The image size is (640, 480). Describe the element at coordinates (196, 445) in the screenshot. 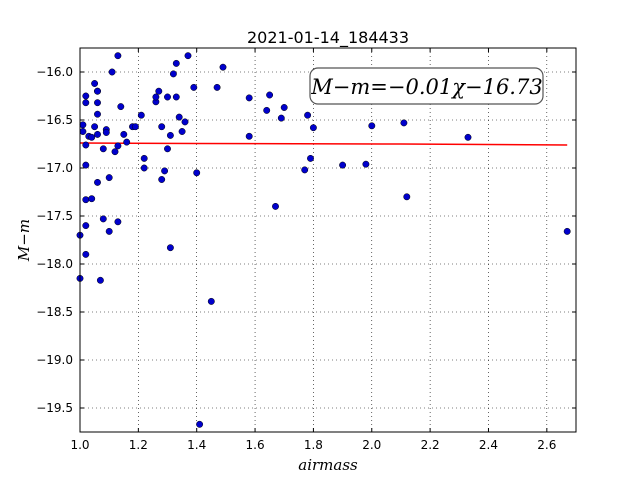

I see `x-tick-label: 1.4` at that location.